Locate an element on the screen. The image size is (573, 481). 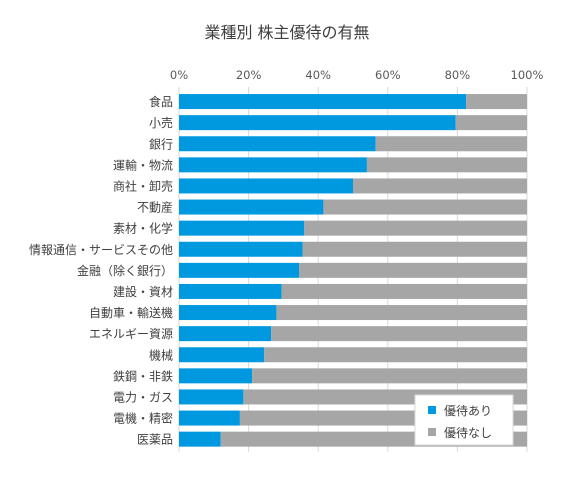
y-category-label: 自動車・輸送機 is located at coordinates (131, 312).